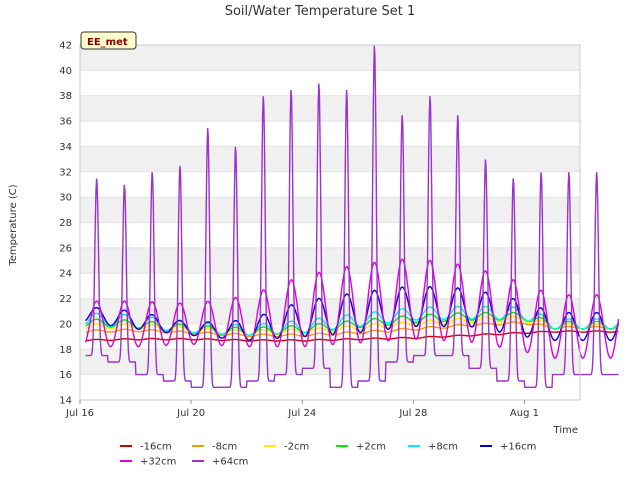 This screenshot has height=480, width=640. I want to click on y-tick-label: 22, so click(65, 299).